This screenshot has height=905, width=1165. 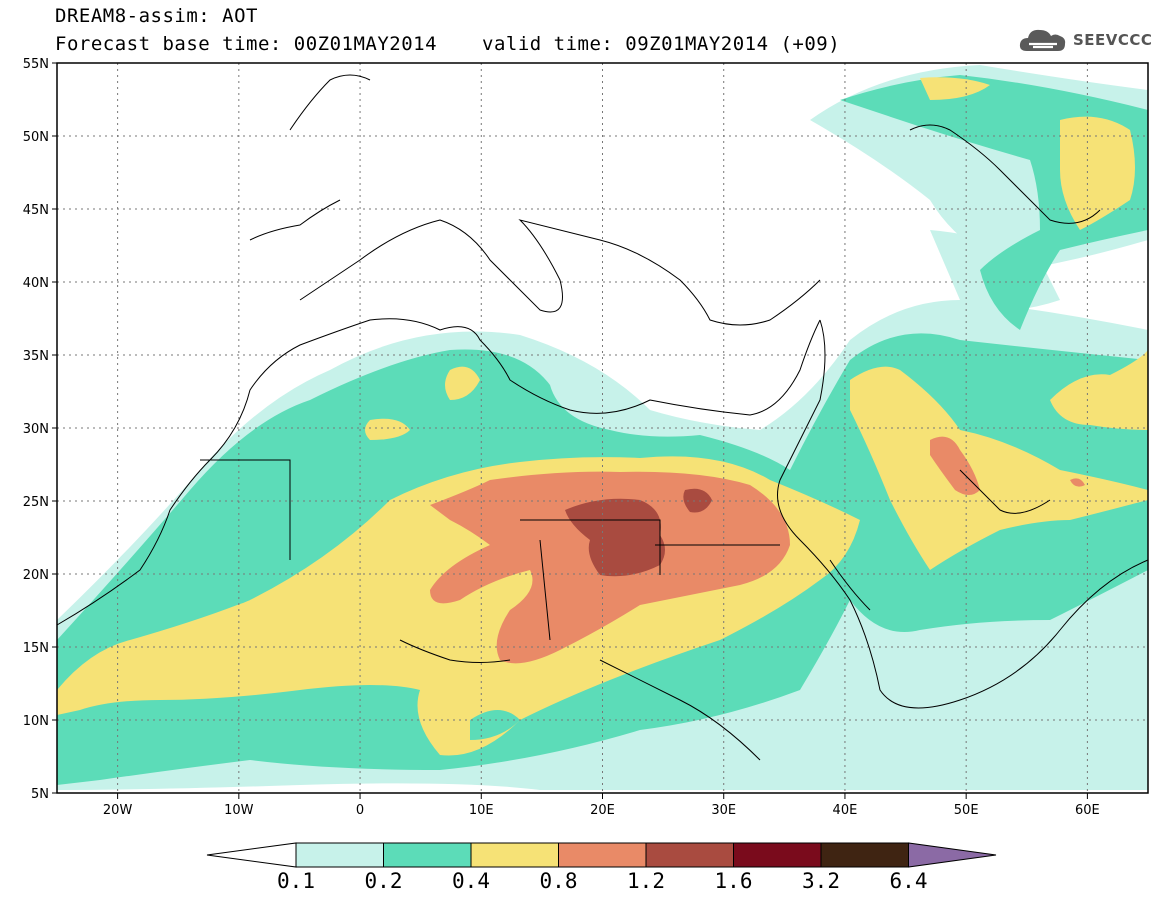 I want to click on lat-tick-label: 15N, so click(x=36, y=648).